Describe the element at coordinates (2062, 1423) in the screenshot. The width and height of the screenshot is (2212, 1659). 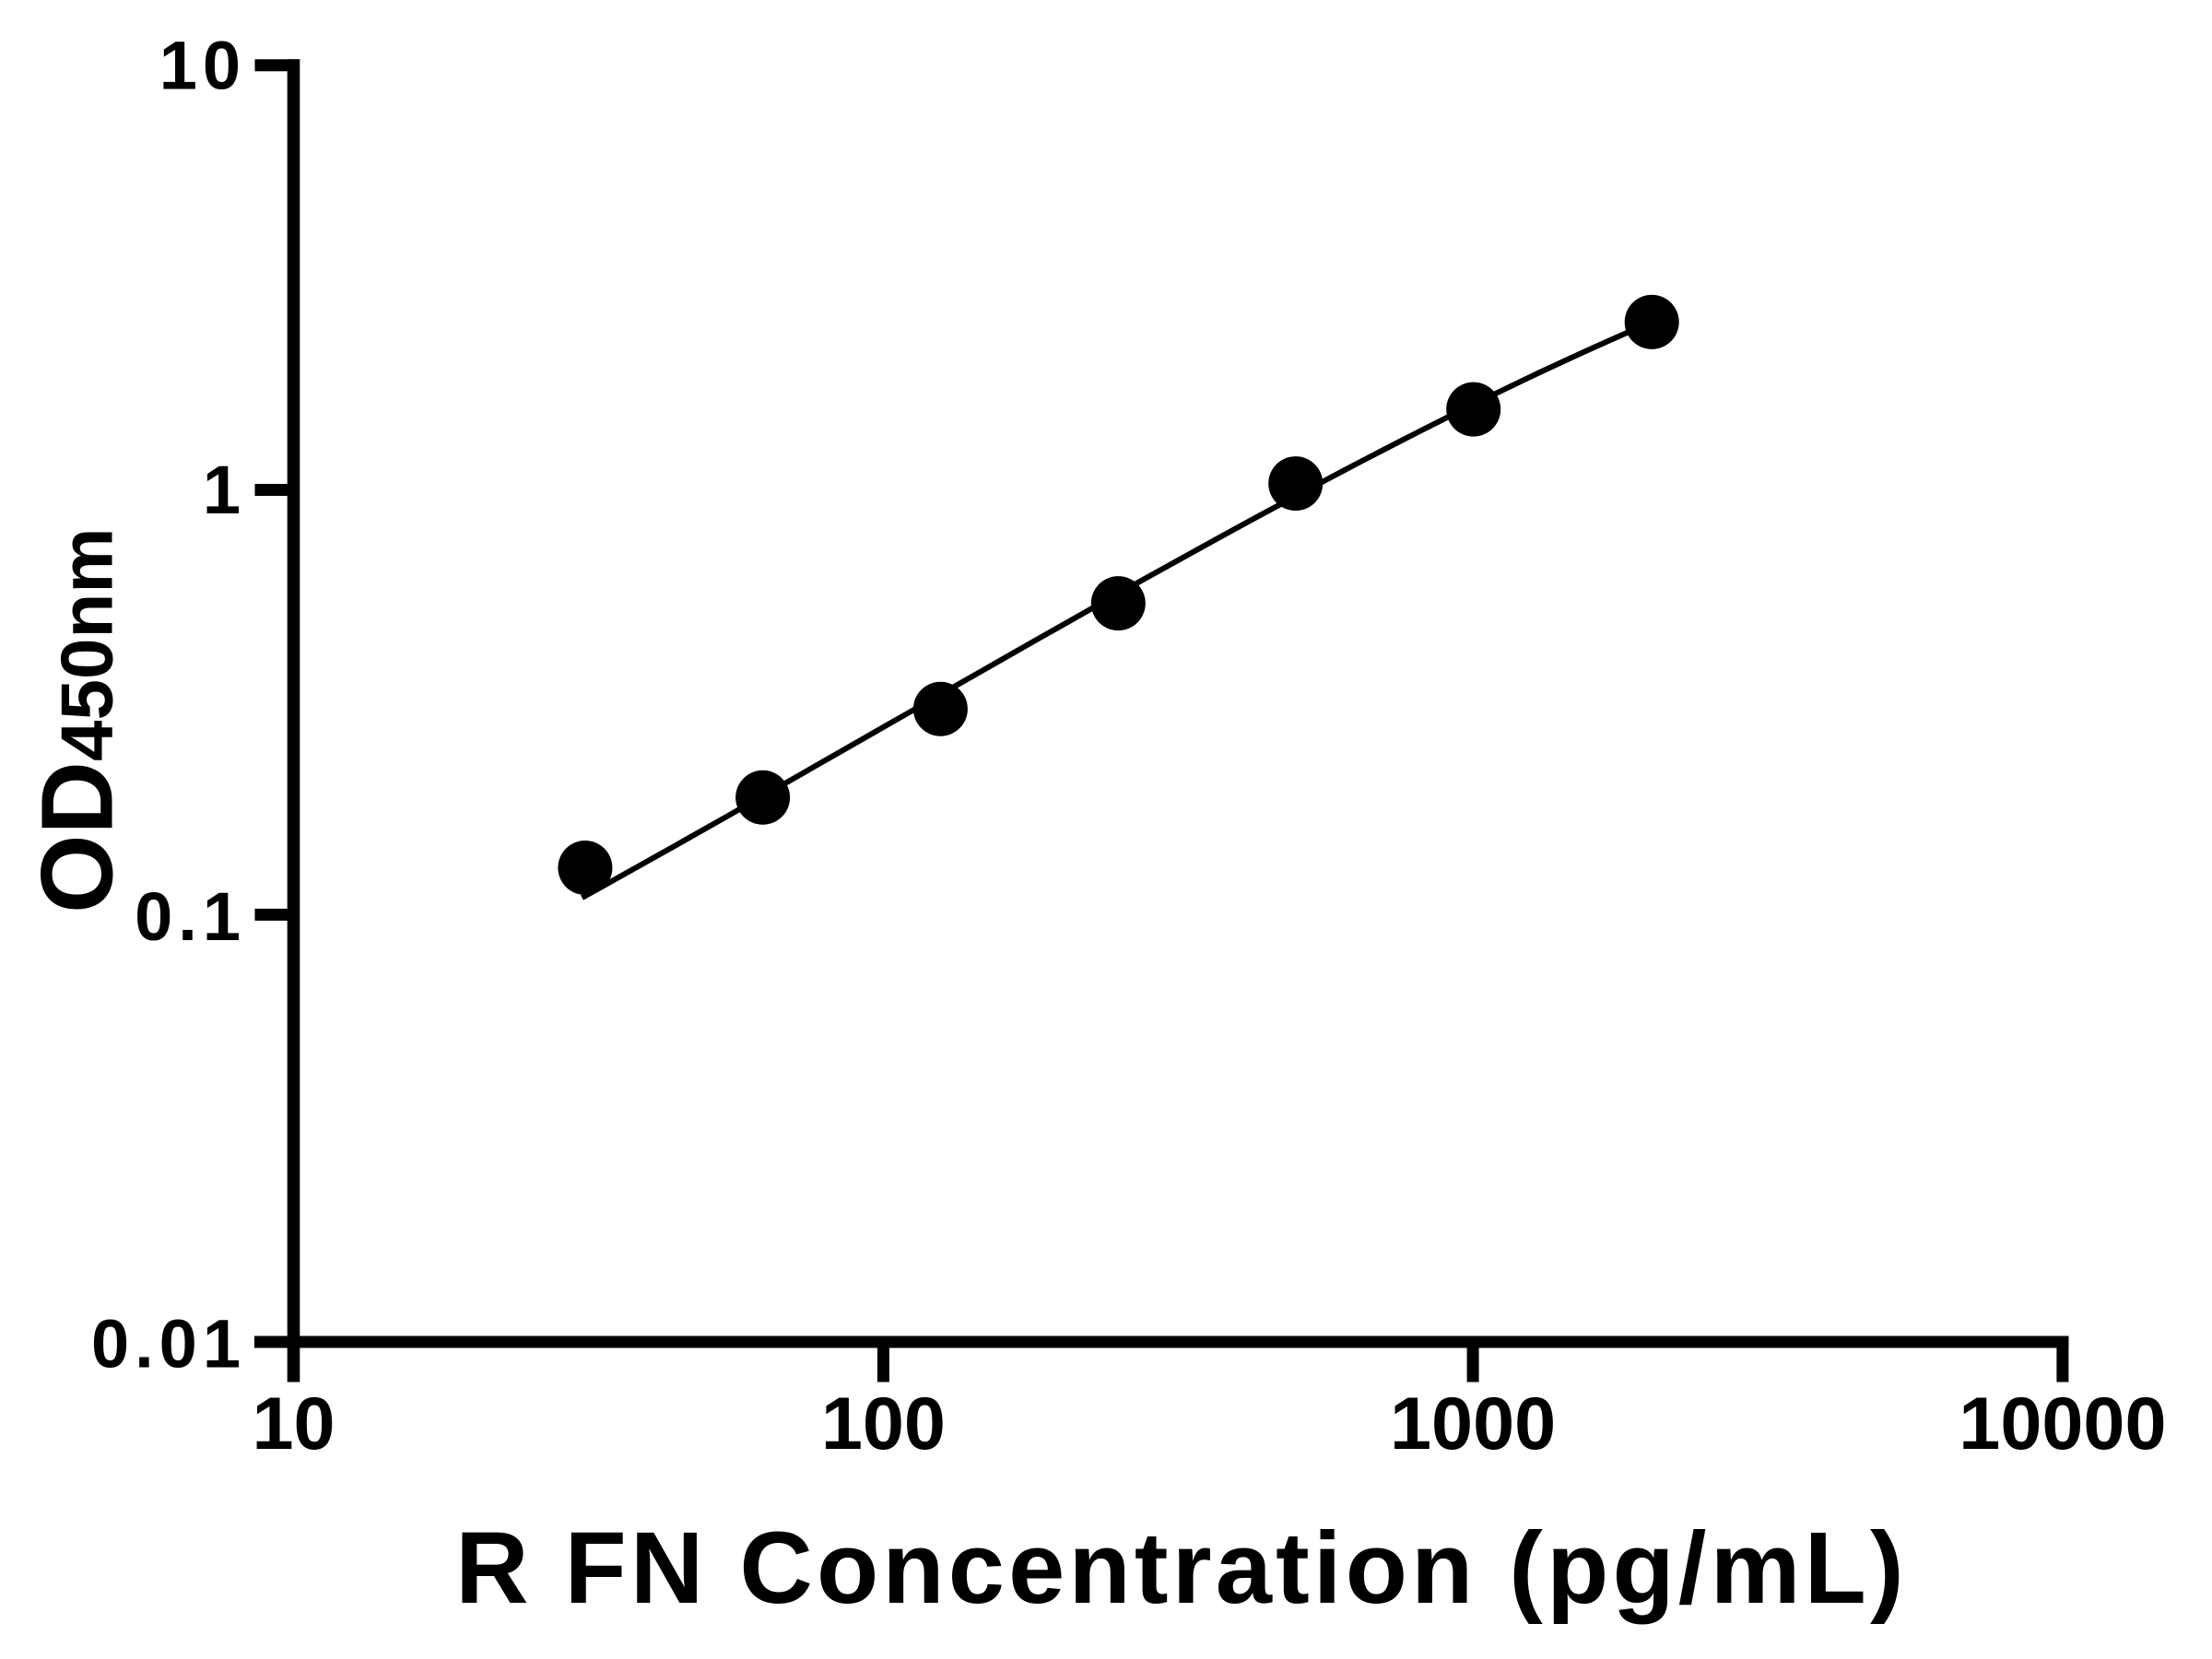
I see `svg-text: 10000` at that location.